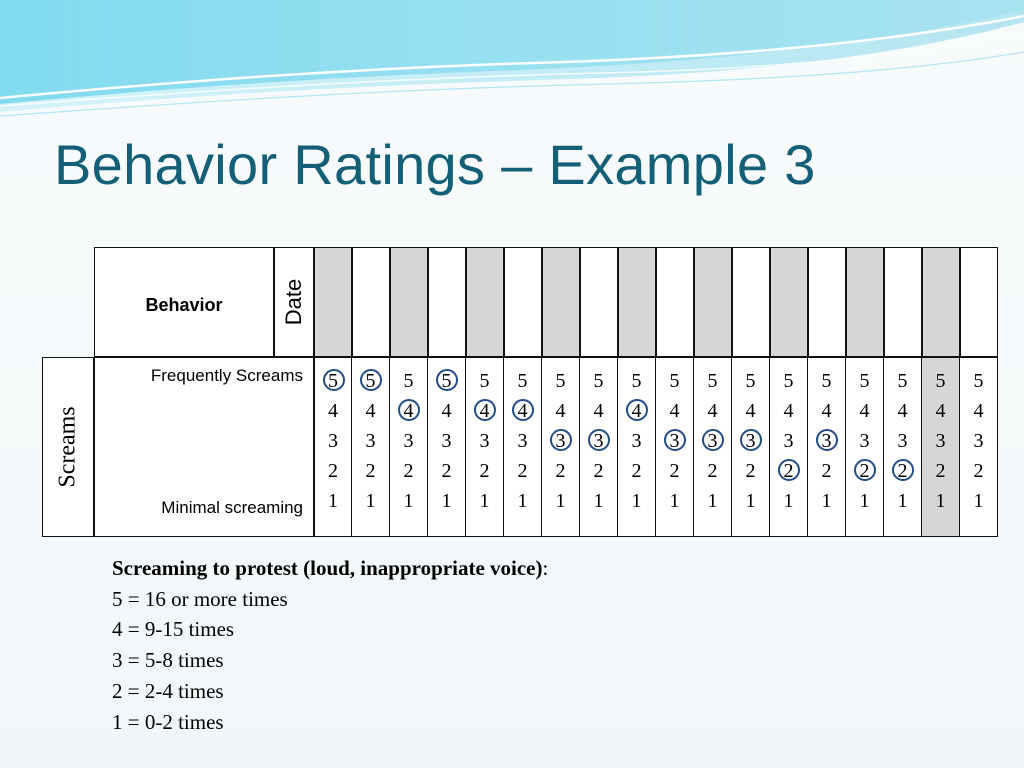 The height and width of the screenshot is (768, 1024). Describe the element at coordinates (168, 690) in the screenshot. I see `legend-item-2: 2 = 2-4 times` at that location.